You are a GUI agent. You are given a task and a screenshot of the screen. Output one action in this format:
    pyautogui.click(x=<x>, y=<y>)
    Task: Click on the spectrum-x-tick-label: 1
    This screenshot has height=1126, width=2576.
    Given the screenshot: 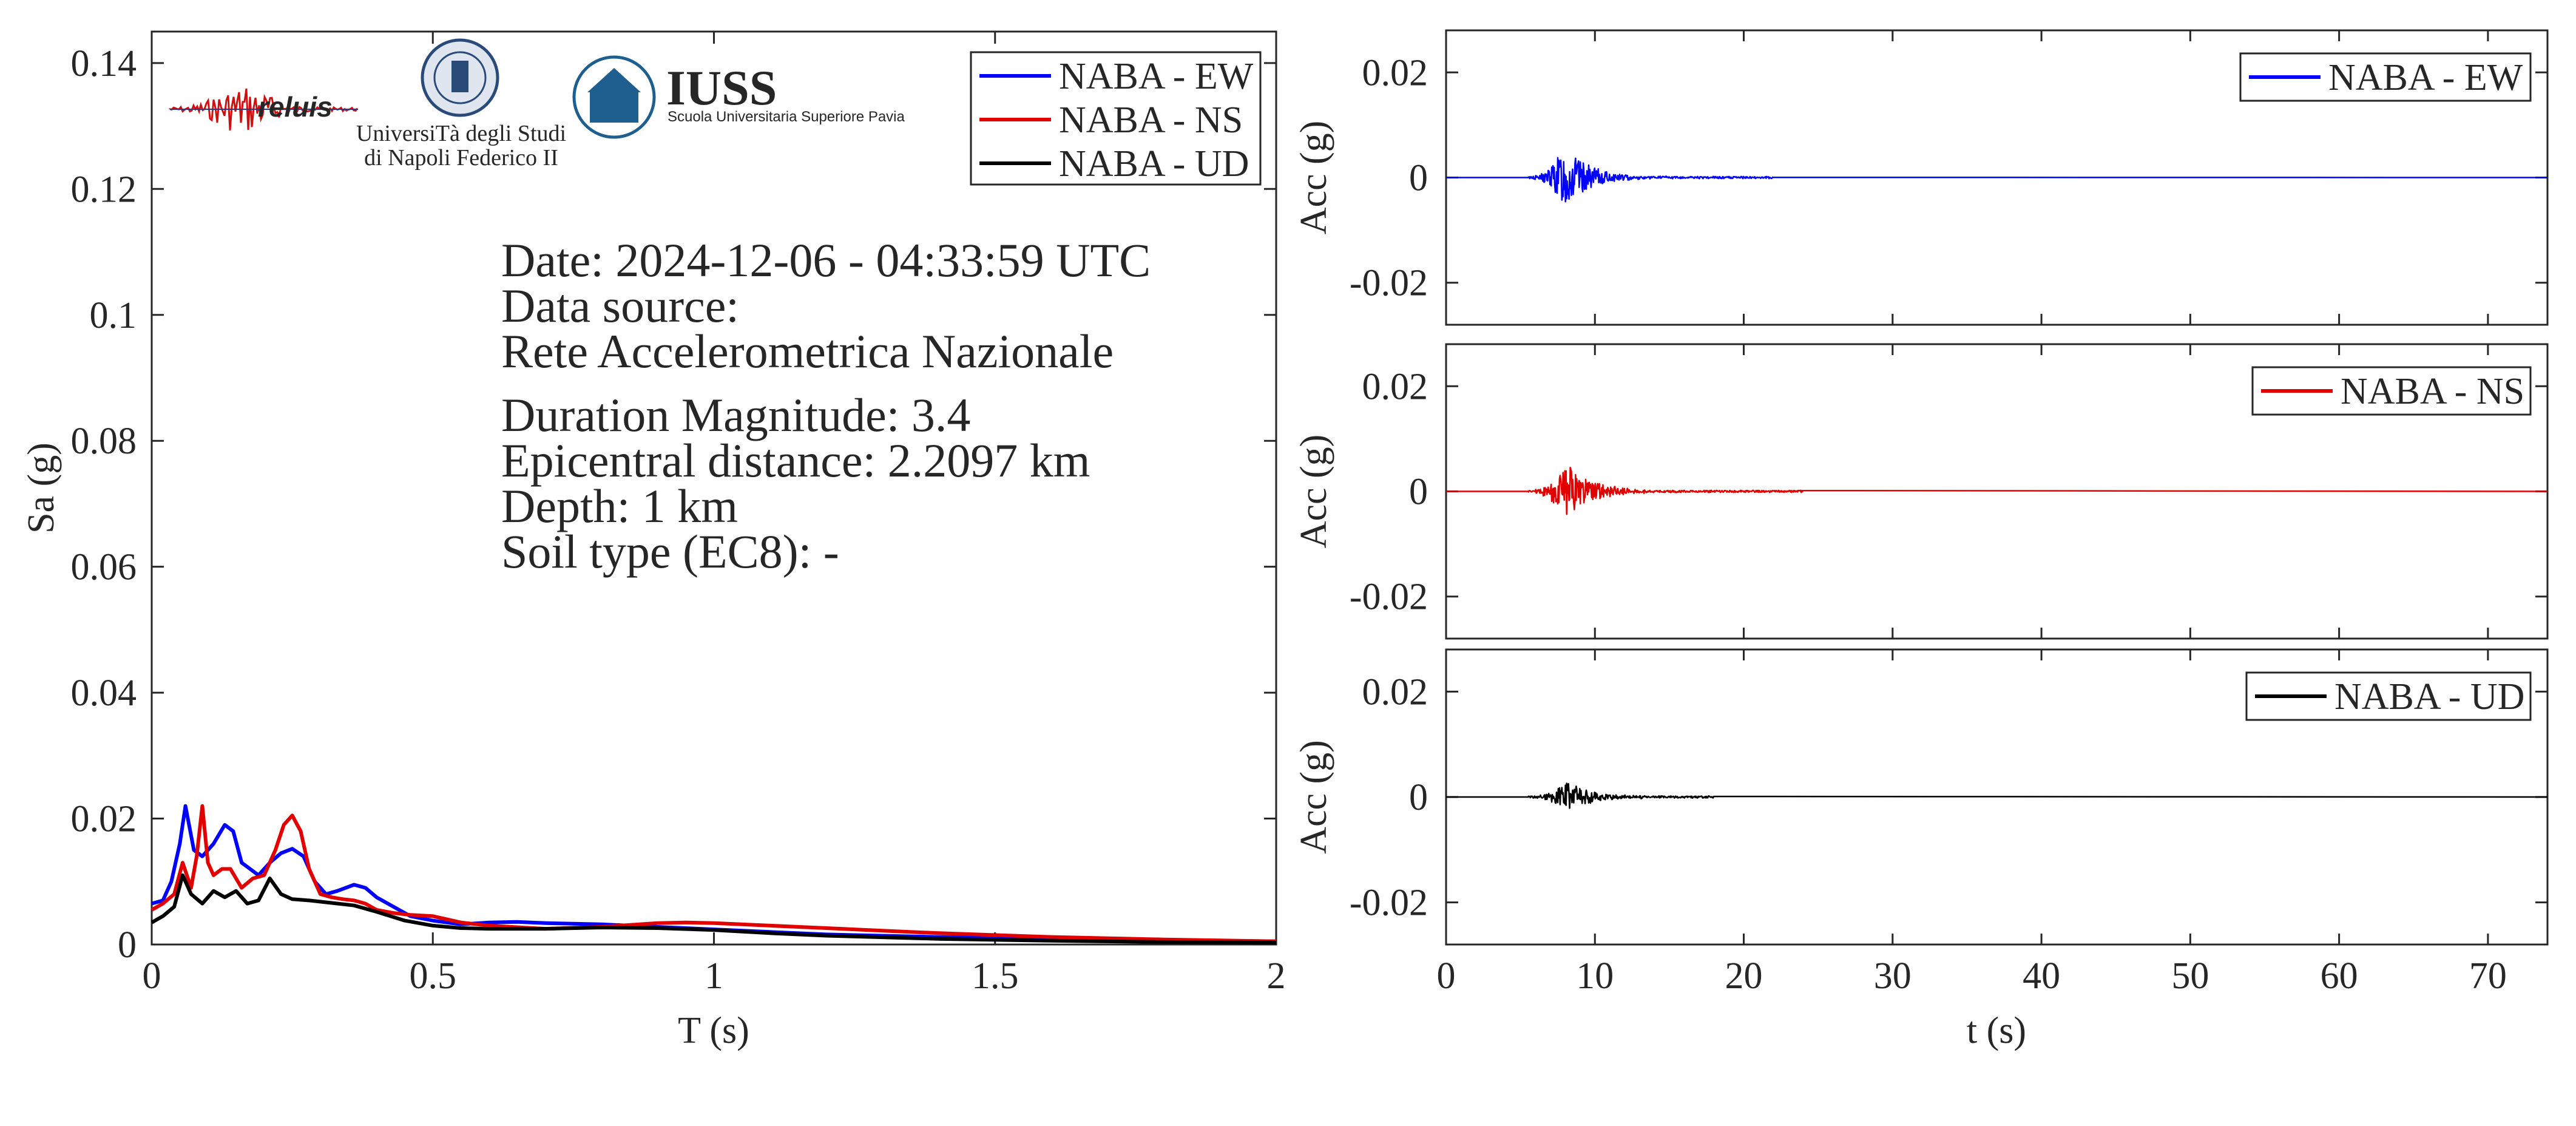 What is the action you would take?
    pyautogui.click(x=714, y=976)
    